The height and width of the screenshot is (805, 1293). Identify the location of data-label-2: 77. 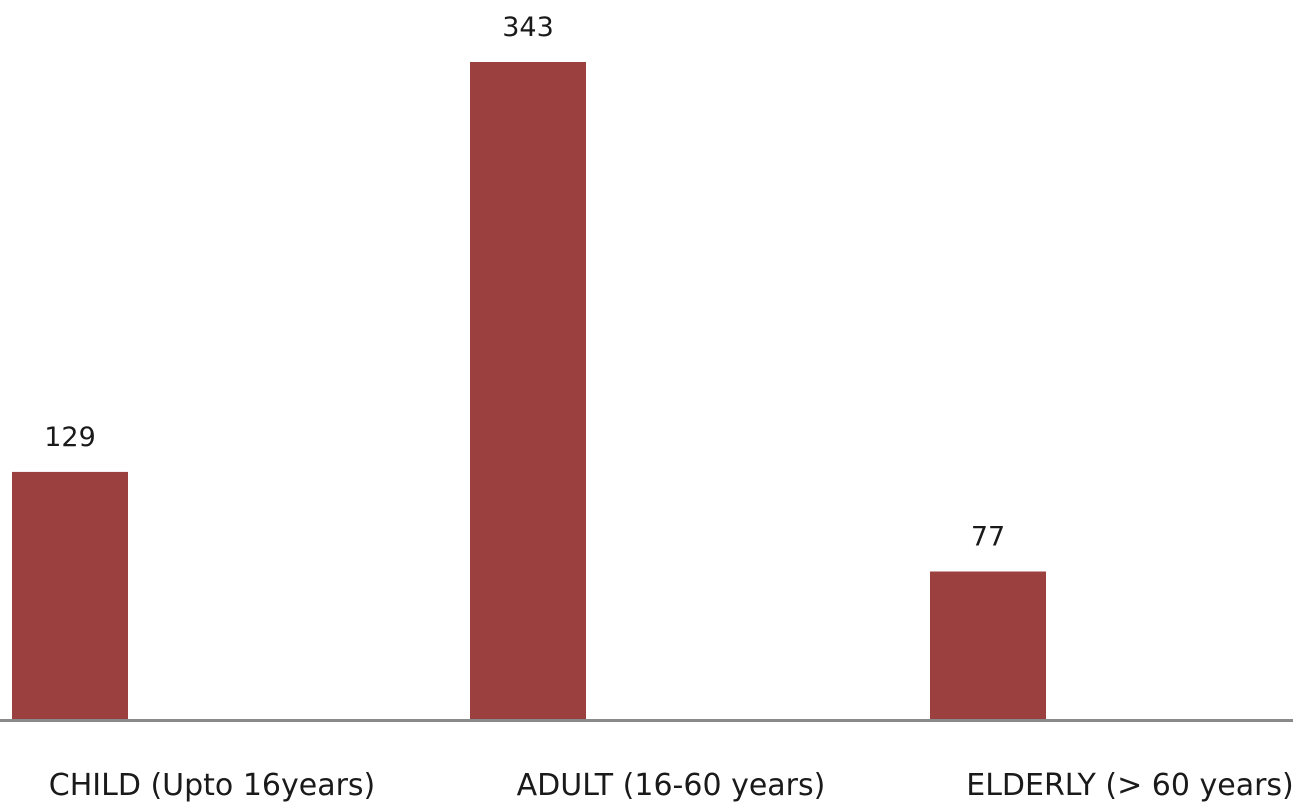
(988, 537).